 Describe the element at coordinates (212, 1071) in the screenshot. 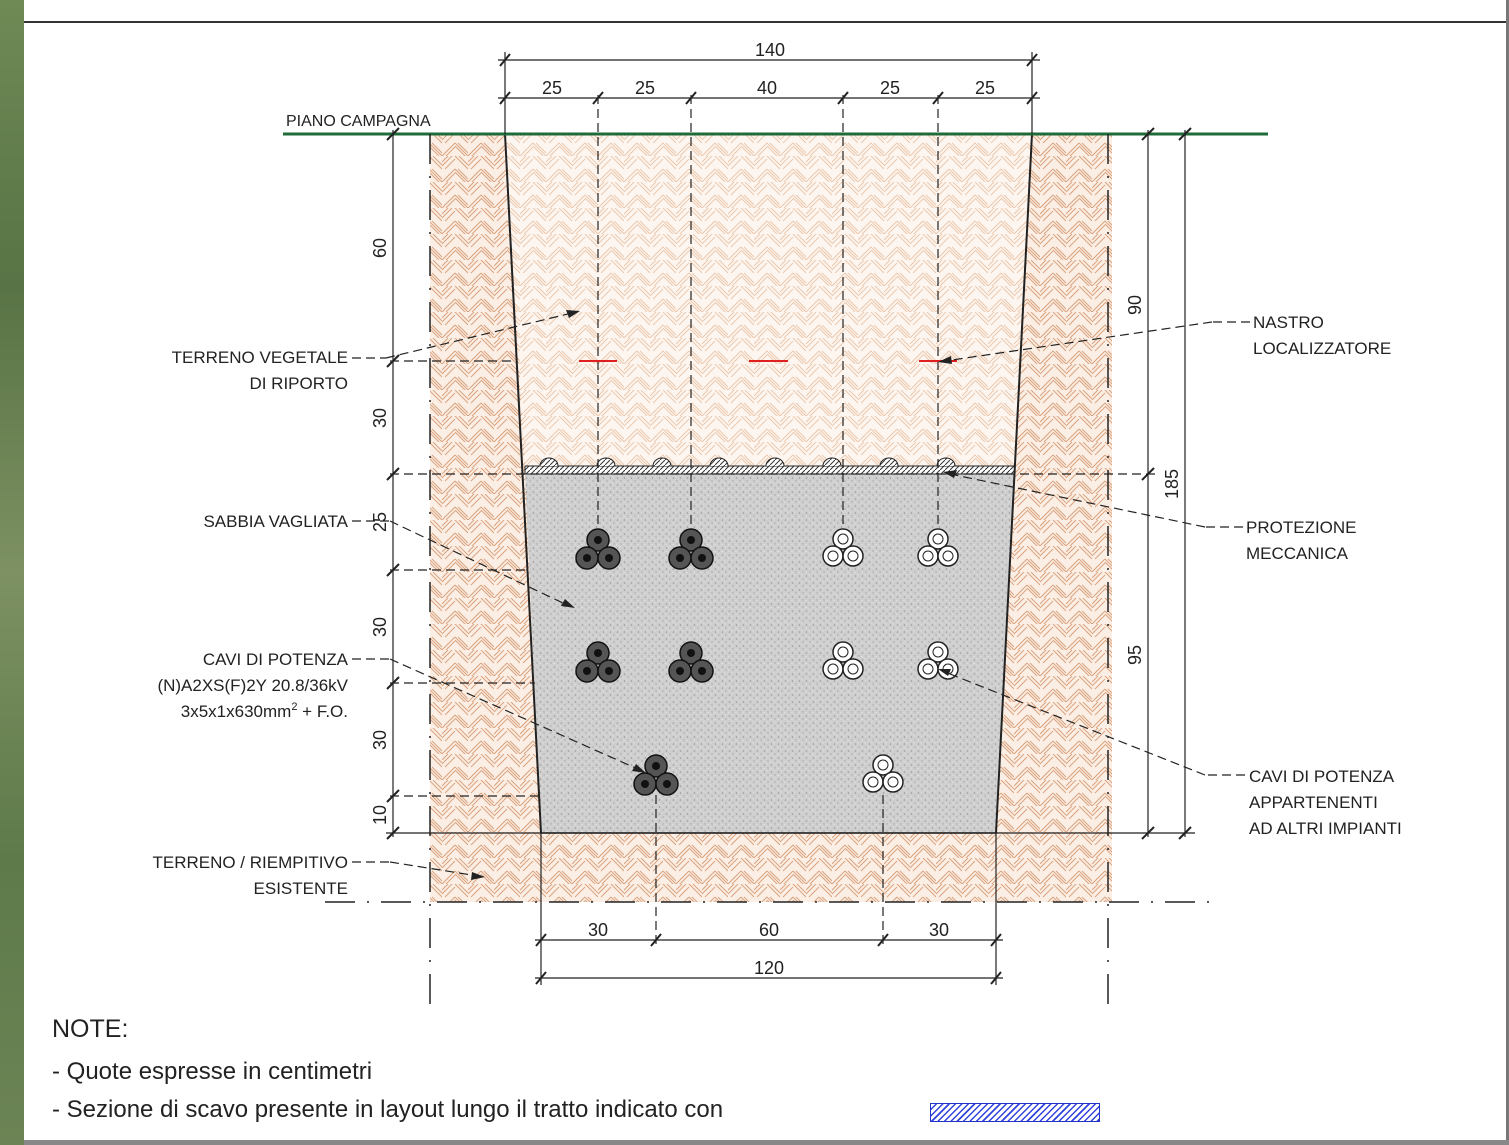

I see `note-units: - Quote espresse in centimetri` at that location.